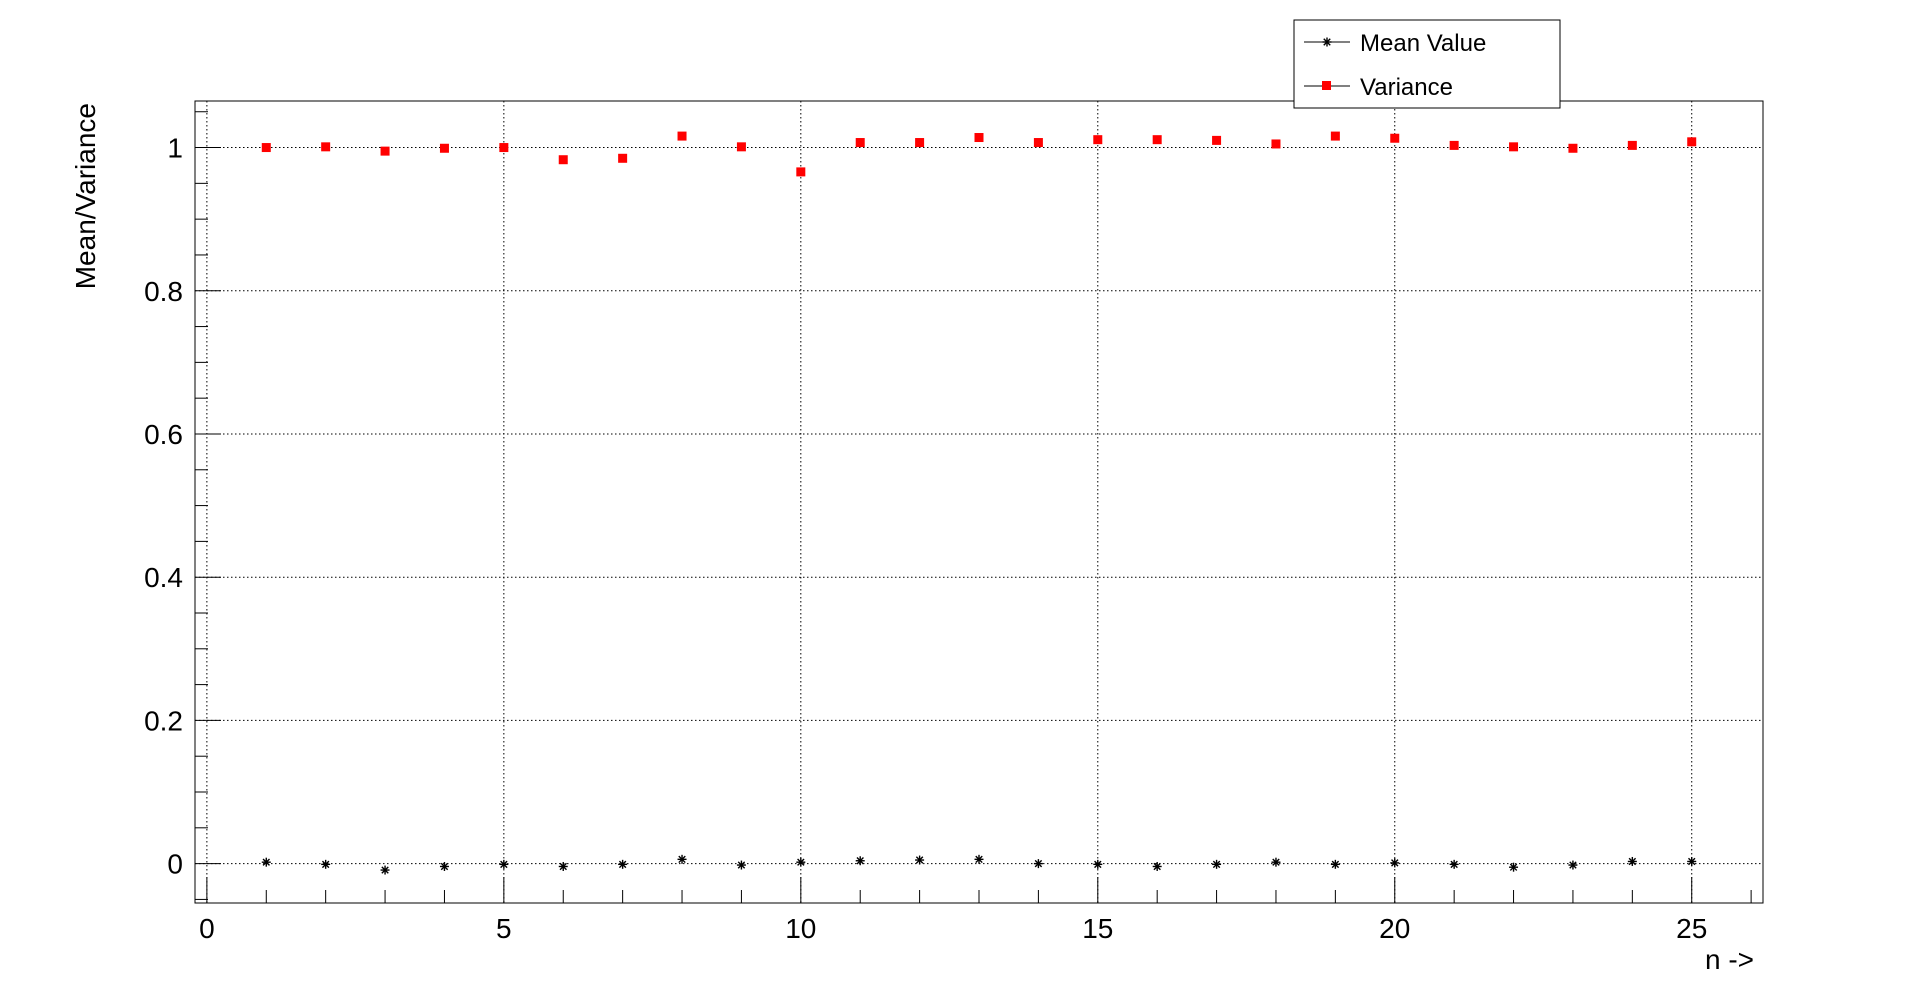 This screenshot has width=1918, height=990. I want to click on y-tick-label: 0.2, so click(163, 720).